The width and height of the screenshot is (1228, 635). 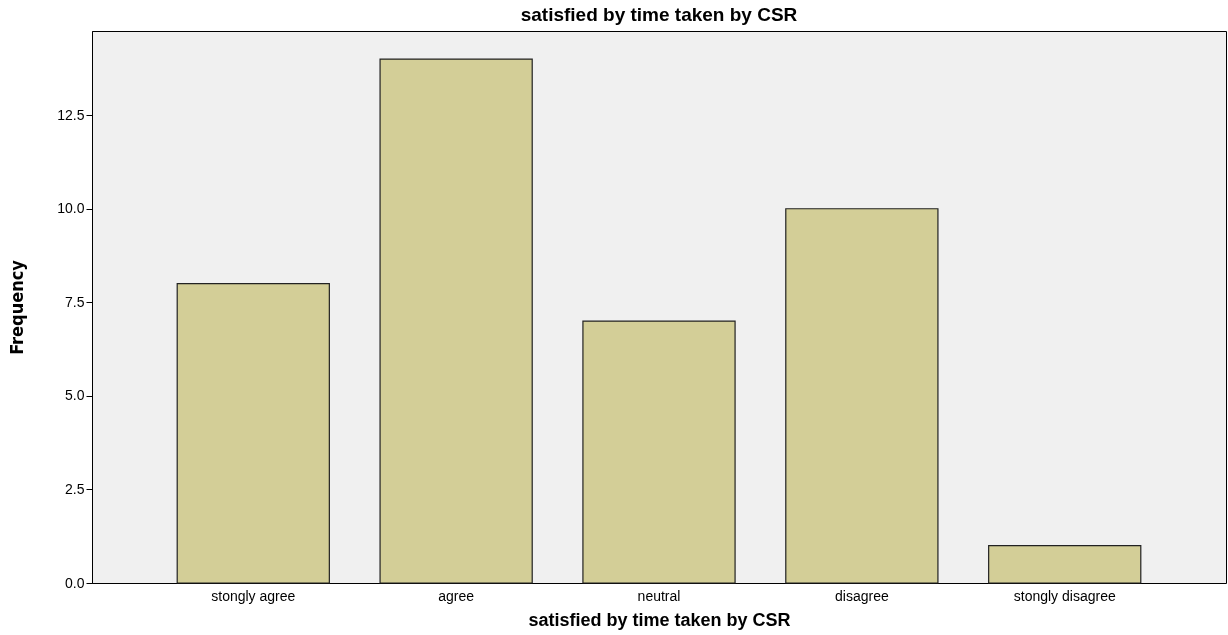 I want to click on x-tick-label: neutral, so click(x=659, y=595).